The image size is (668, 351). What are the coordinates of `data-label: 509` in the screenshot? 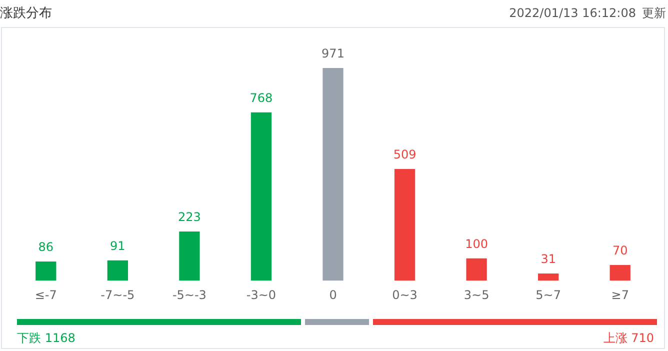 It's located at (404, 154).